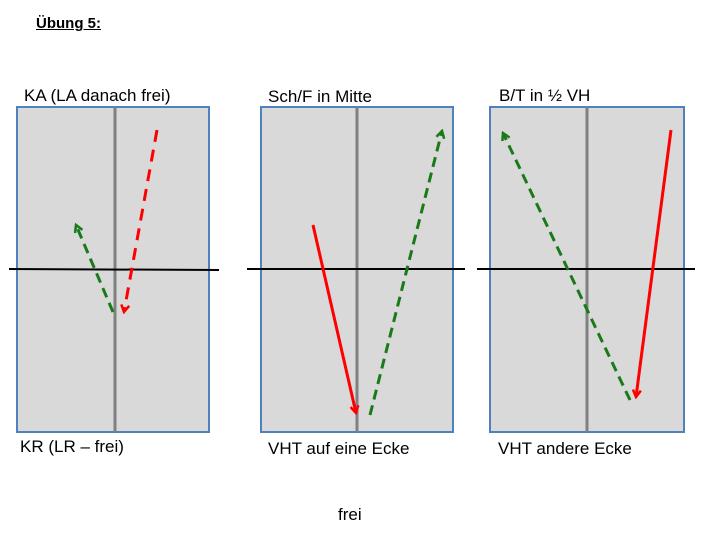 The height and width of the screenshot is (540, 720). Describe the element at coordinates (565, 448) in the screenshot. I see `panel-3-bottom-label: VHT andere Ecke` at that location.